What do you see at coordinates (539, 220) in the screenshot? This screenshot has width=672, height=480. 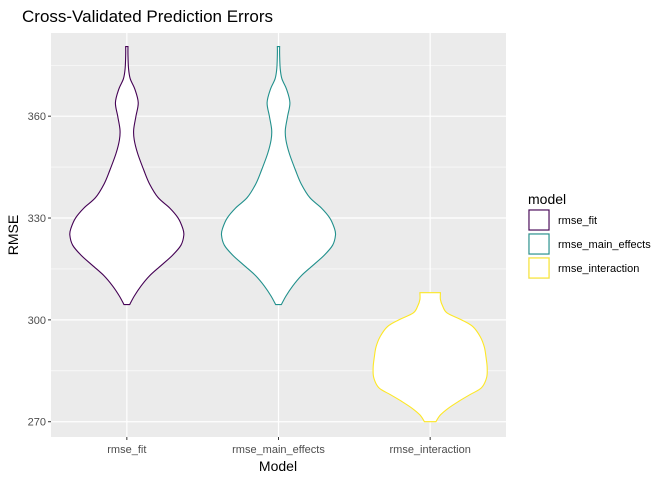 I see `legend-key-rmse_fit` at bounding box center [539, 220].